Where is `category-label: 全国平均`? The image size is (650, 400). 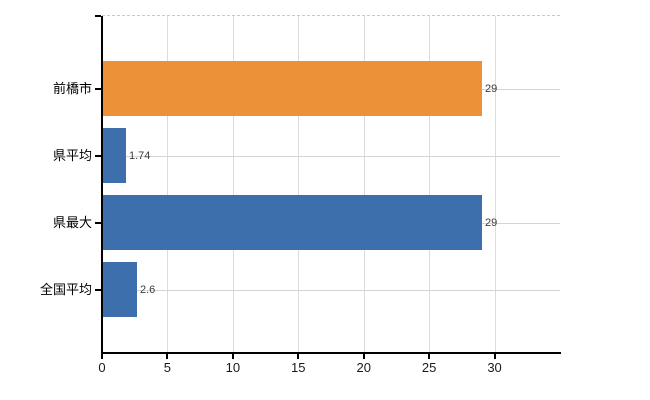
category-label: 全国平均 is located at coordinates (65, 289).